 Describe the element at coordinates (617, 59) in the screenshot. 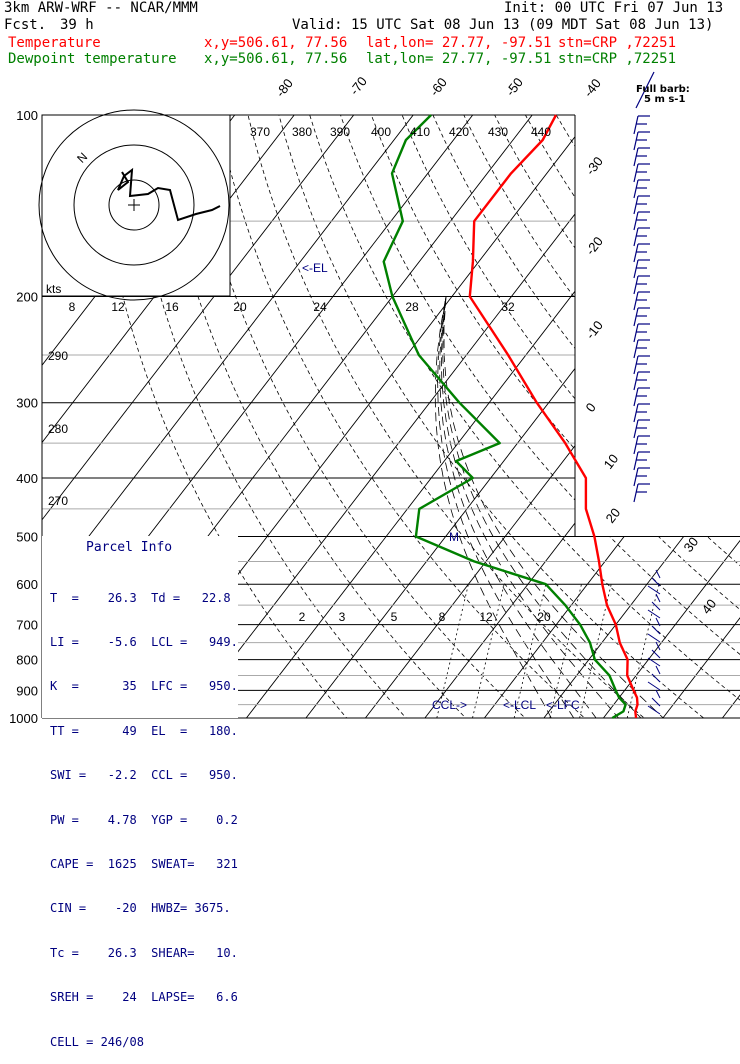

I see `dewpoint-station: stn=CRP ,72251` at that location.